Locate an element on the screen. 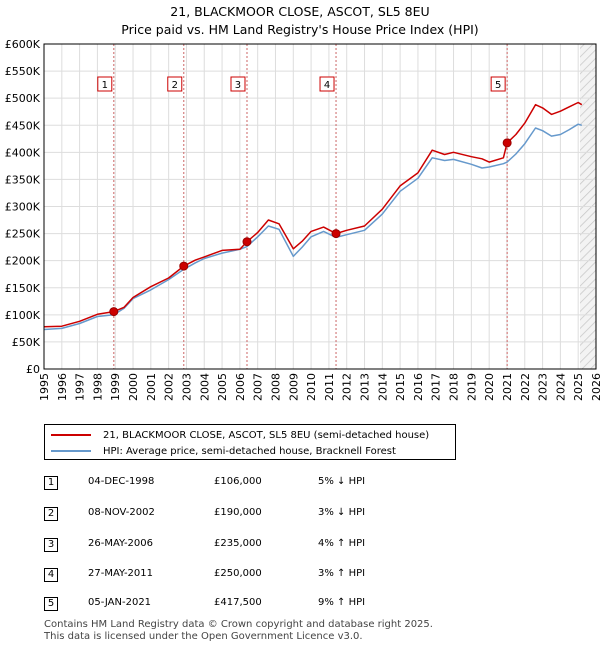  sale-marker-label: 2 is located at coordinates (175, 85).